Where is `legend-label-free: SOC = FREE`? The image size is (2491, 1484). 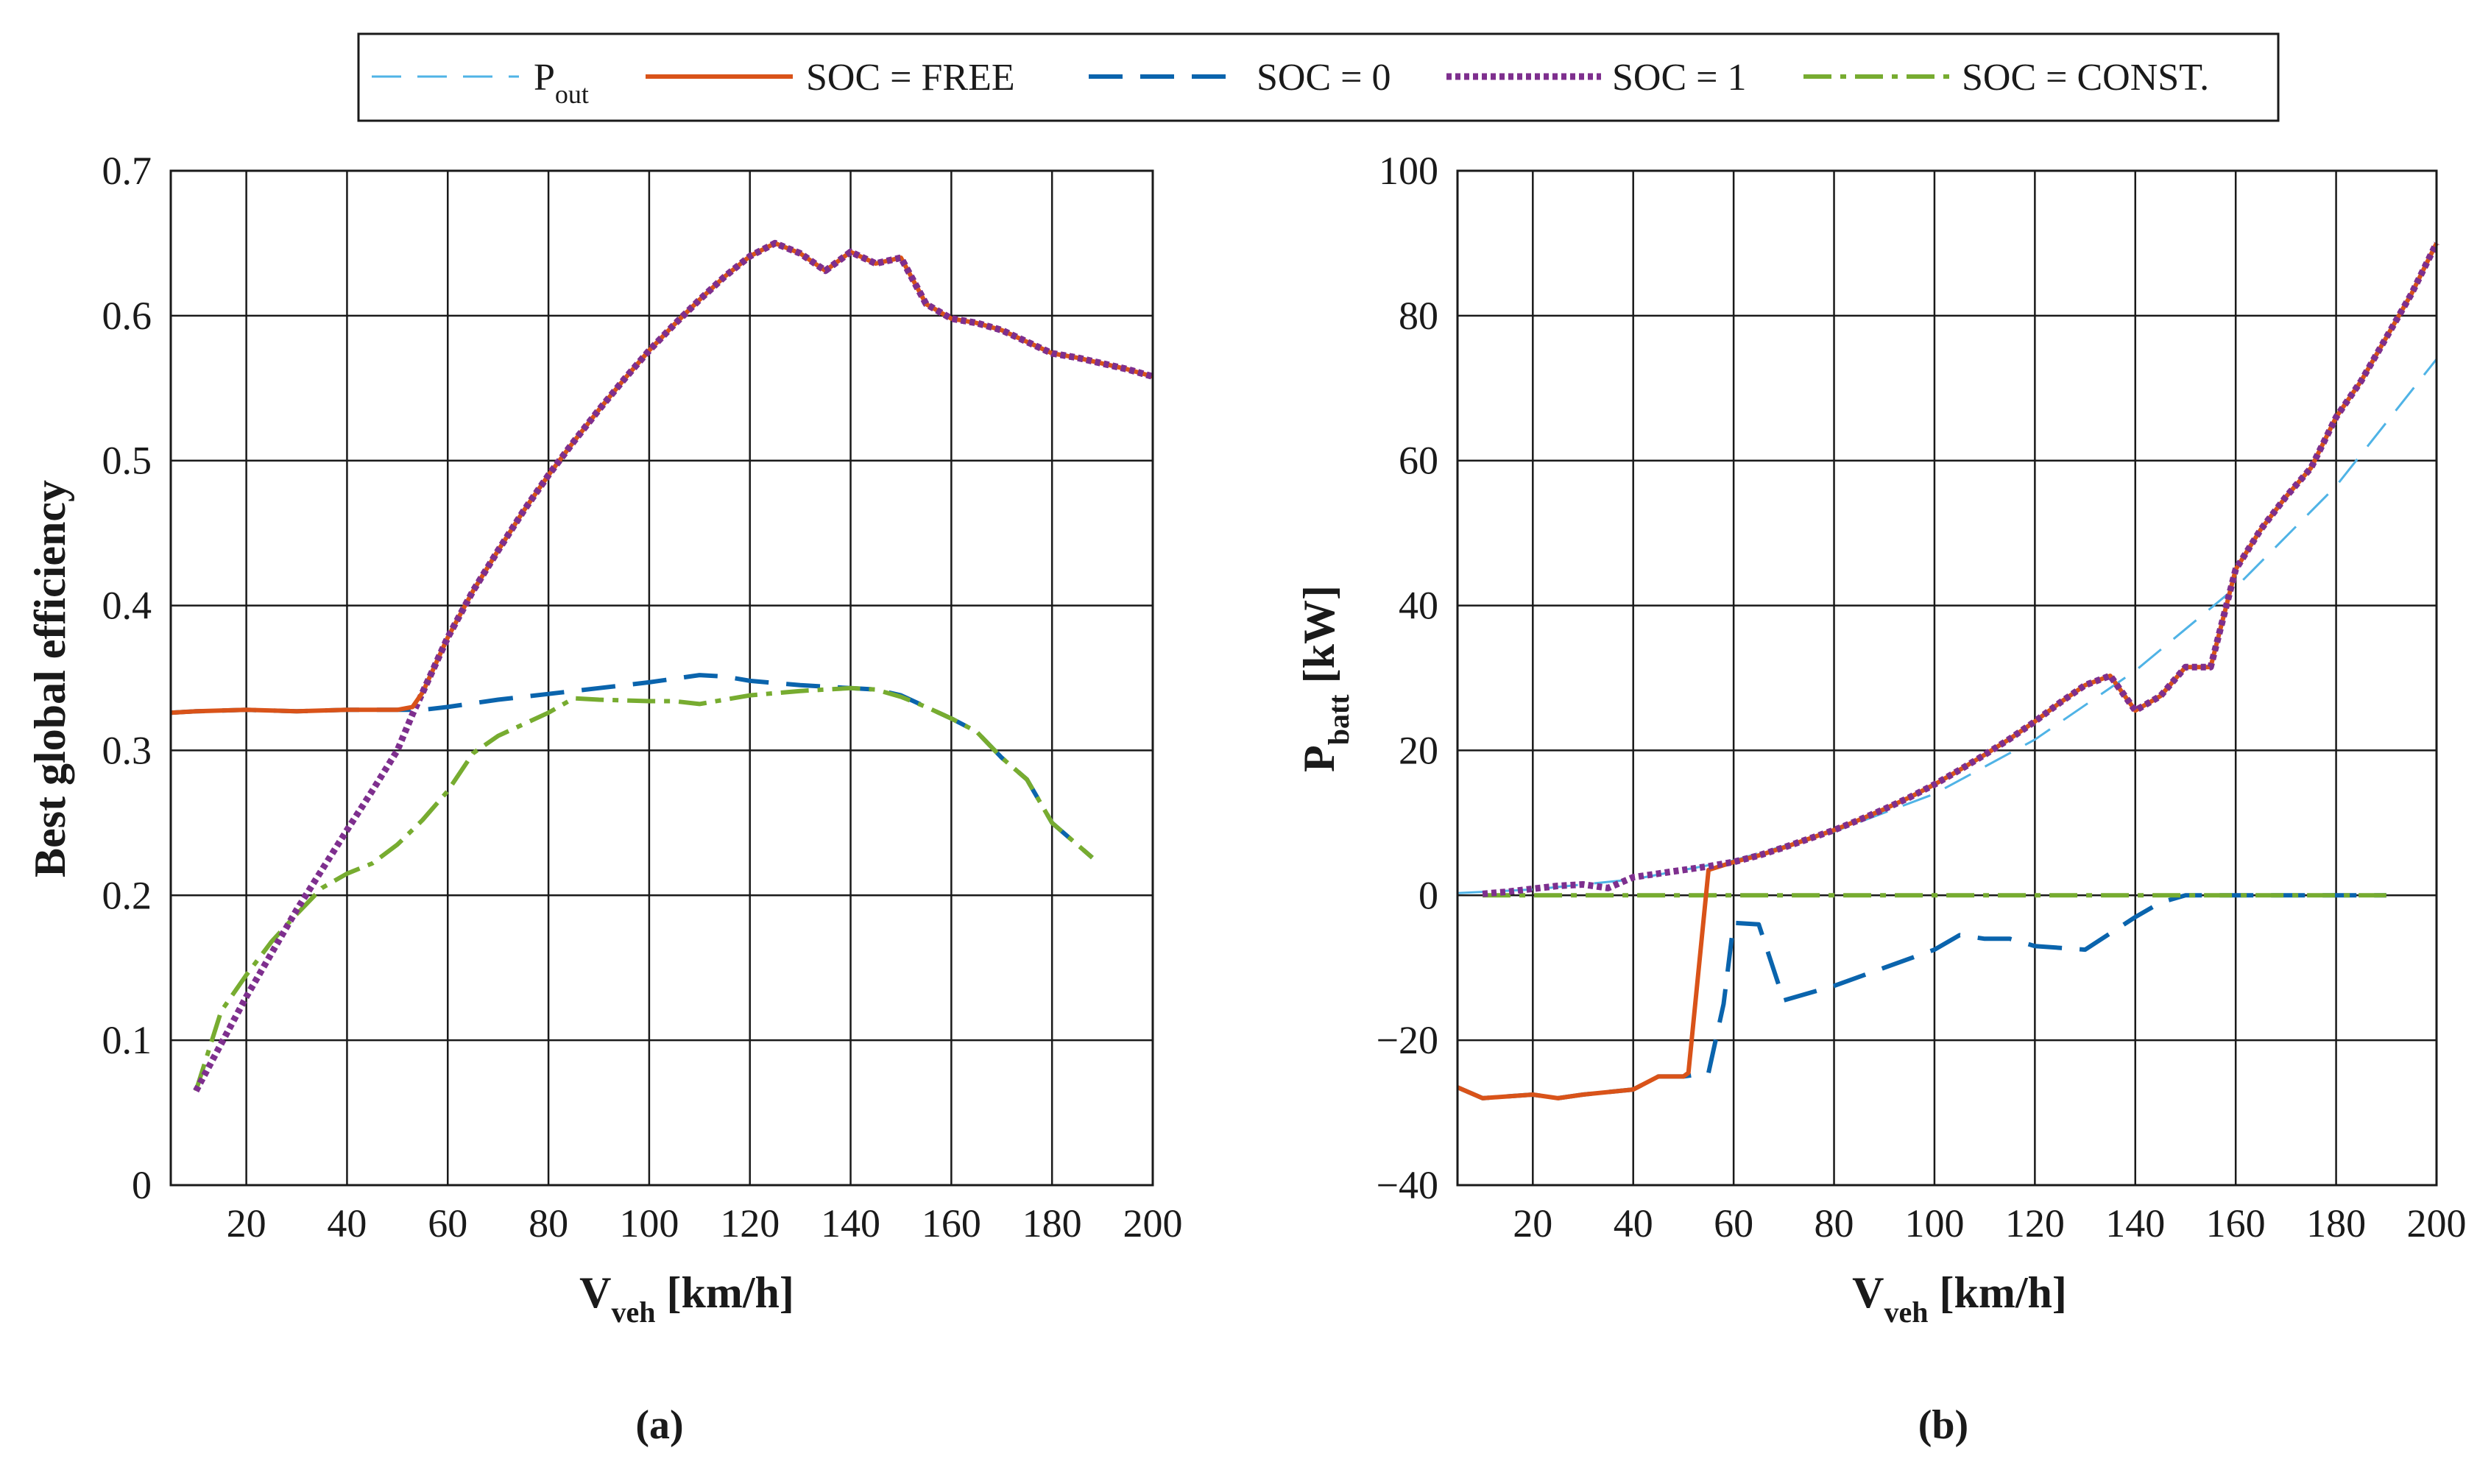
legend-label-free: SOC = FREE is located at coordinates (910, 78).